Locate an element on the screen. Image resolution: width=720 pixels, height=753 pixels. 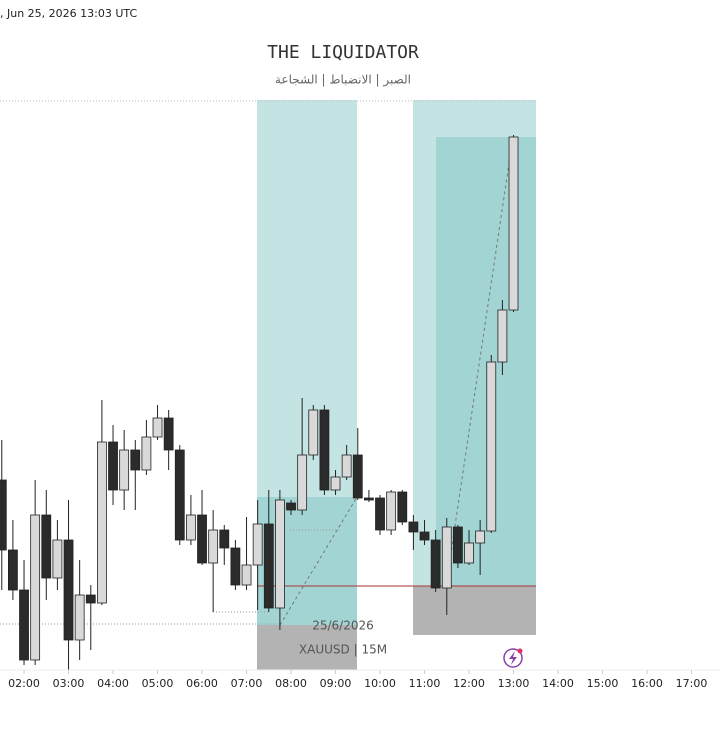
x-tick-label: 17:00 is located at coordinates (692, 683).